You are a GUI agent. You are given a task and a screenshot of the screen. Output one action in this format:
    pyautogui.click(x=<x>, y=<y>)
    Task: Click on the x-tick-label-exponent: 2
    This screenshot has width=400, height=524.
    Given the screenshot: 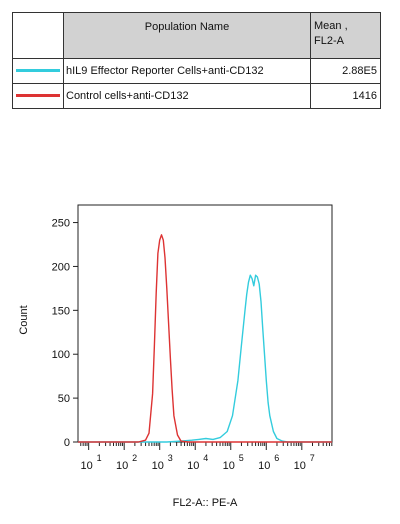 What is the action you would take?
    pyautogui.click(x=134, y=458)
    